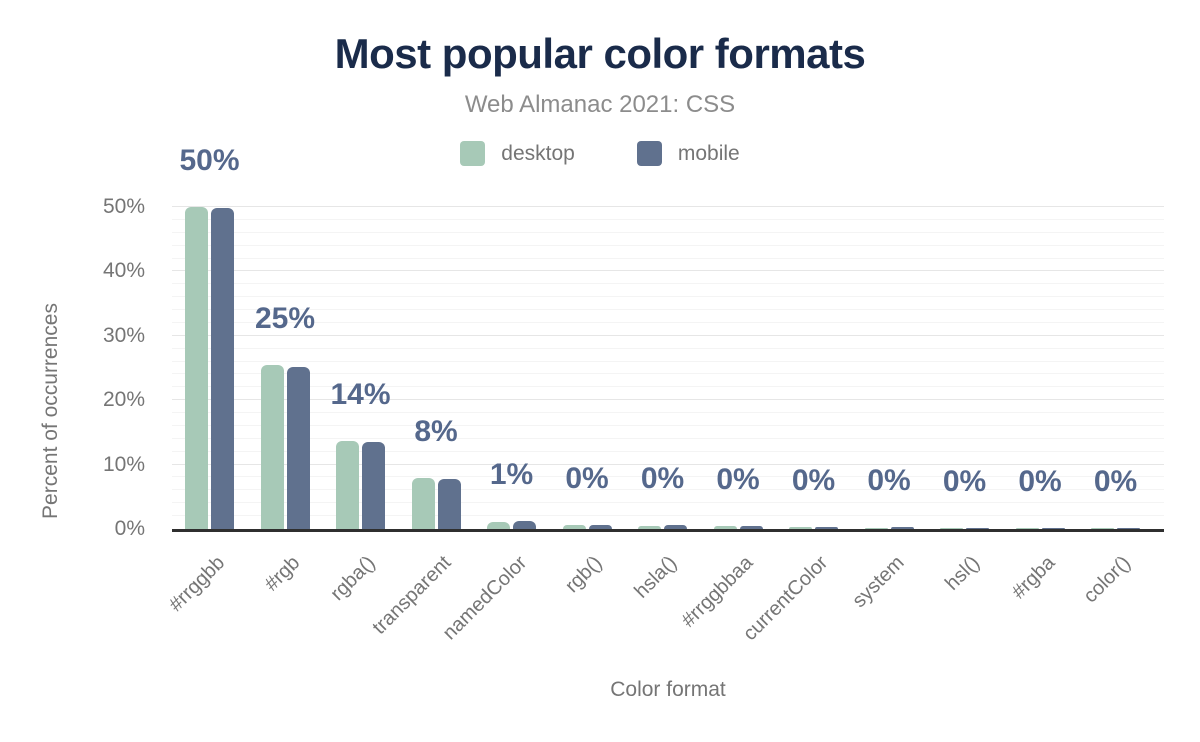 Image resolution: width=1200 pixels, height=742 pixels. I want to click on bar-mobile-#rrggbb, so click(222, 368).